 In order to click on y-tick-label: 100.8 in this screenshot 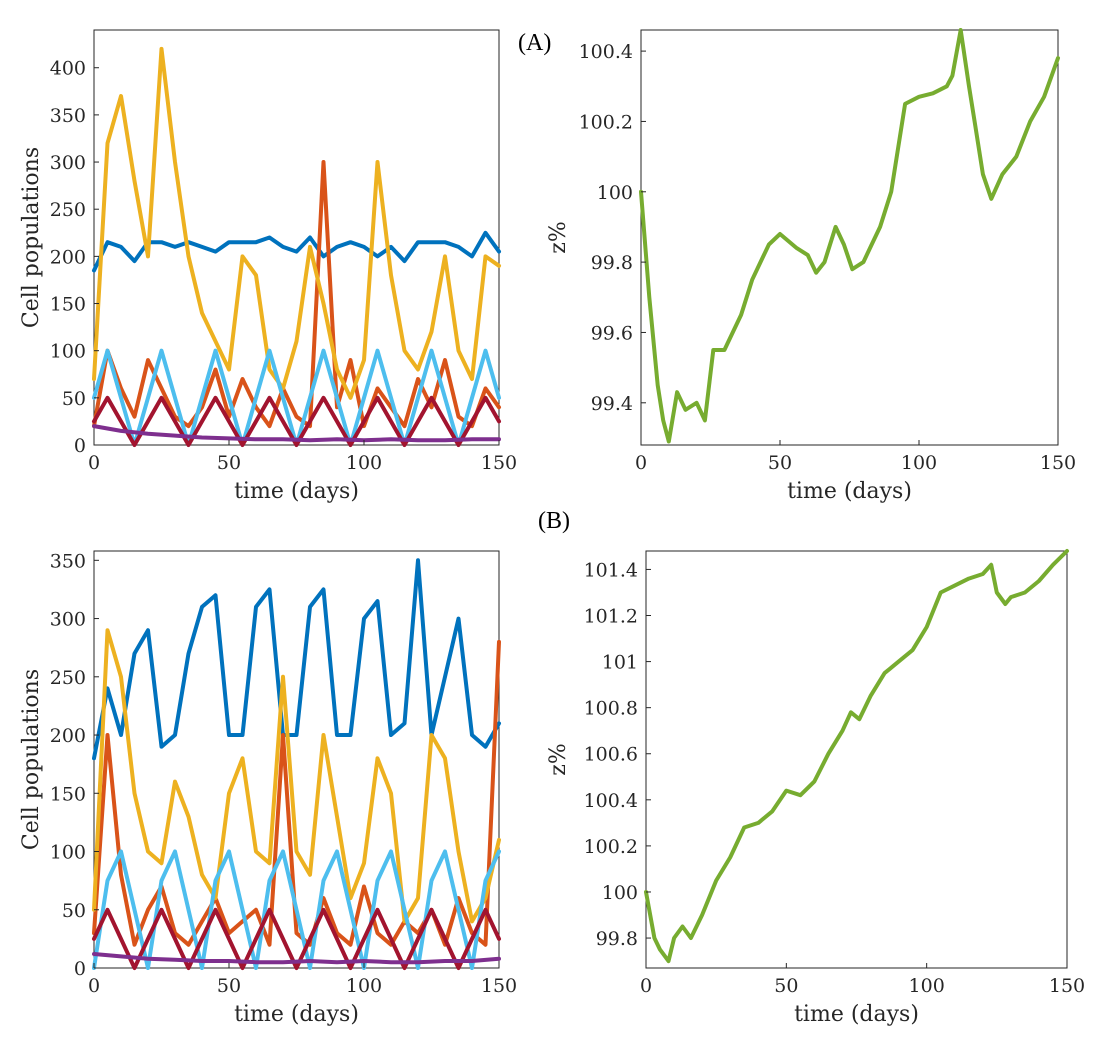, I will do `click(611, 709)`.